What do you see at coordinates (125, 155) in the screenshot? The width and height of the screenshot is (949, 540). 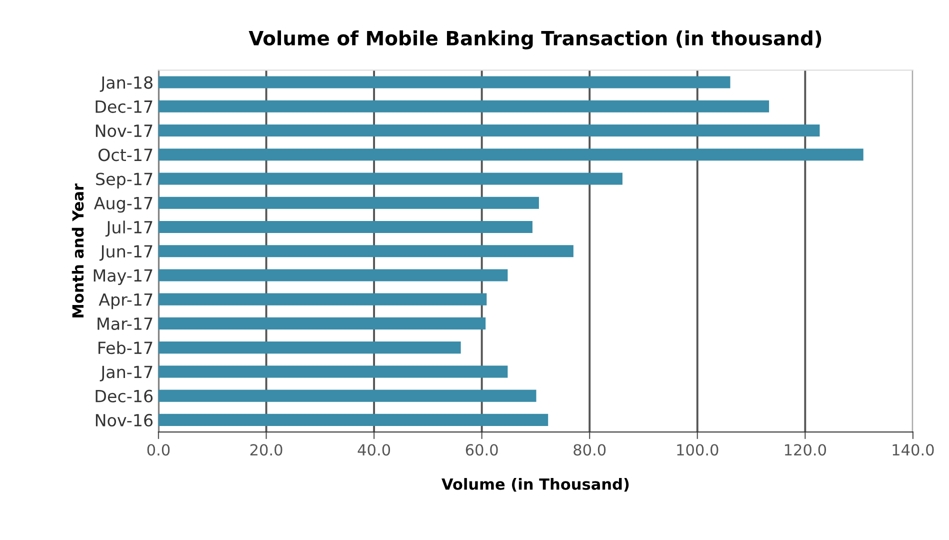 I see `y-tick-label: Oct-17` at bounding box center [125, 155].